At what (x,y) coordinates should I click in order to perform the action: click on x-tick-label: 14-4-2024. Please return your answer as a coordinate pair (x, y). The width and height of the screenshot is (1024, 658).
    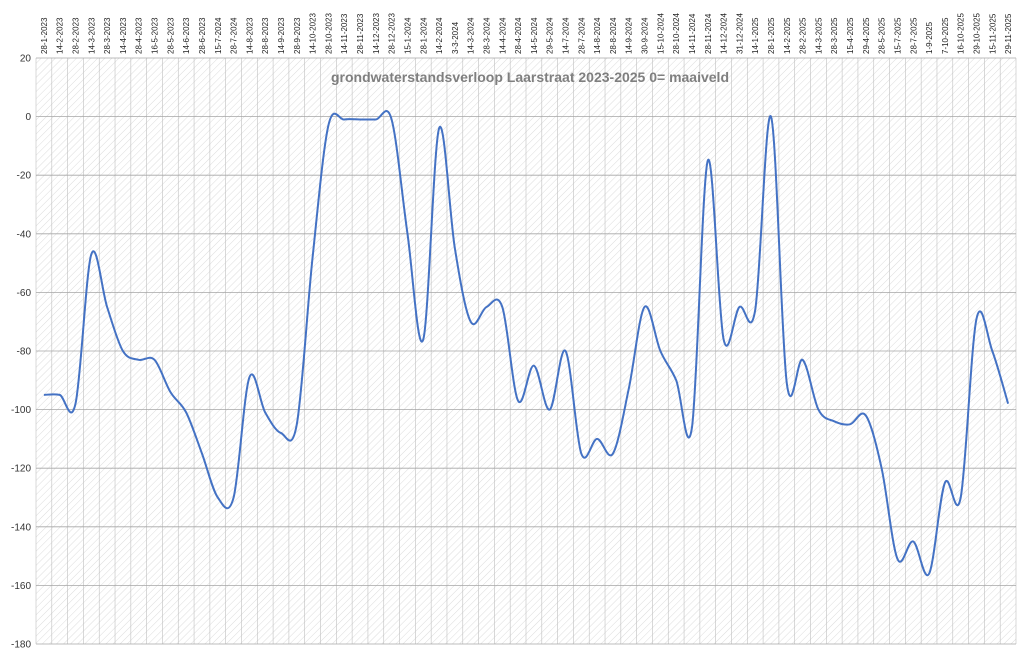
    Looking at the image, I should click on (502, 35).